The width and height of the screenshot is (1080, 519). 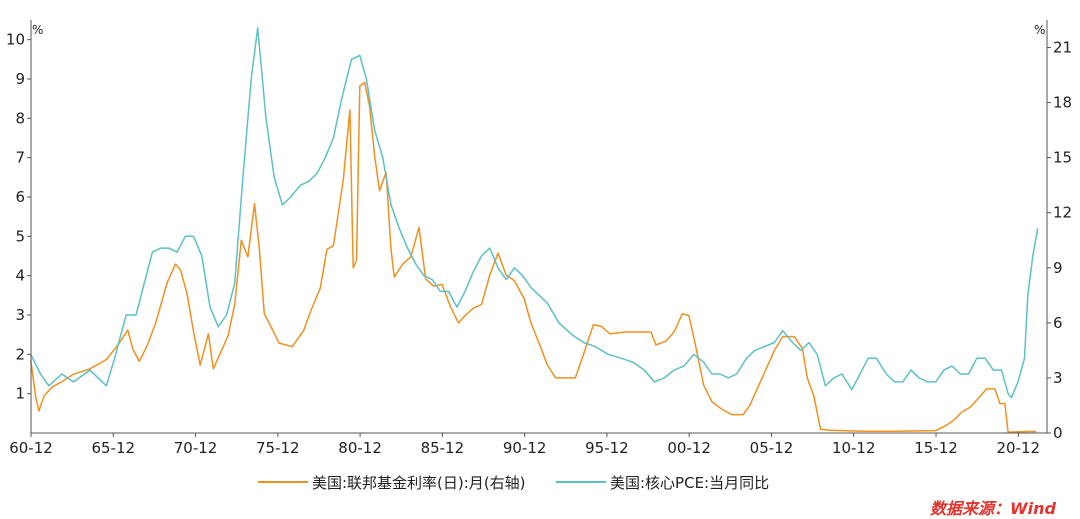 I want to click on left-tick-label: 1, so click(x=20, y=394).